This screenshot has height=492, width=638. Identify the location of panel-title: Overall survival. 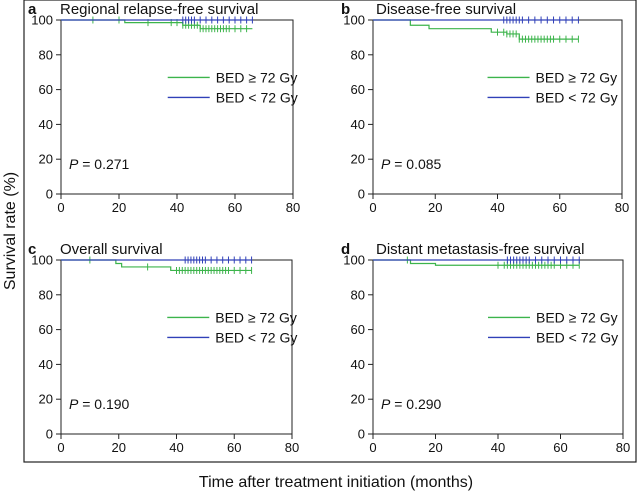
(111, 249).